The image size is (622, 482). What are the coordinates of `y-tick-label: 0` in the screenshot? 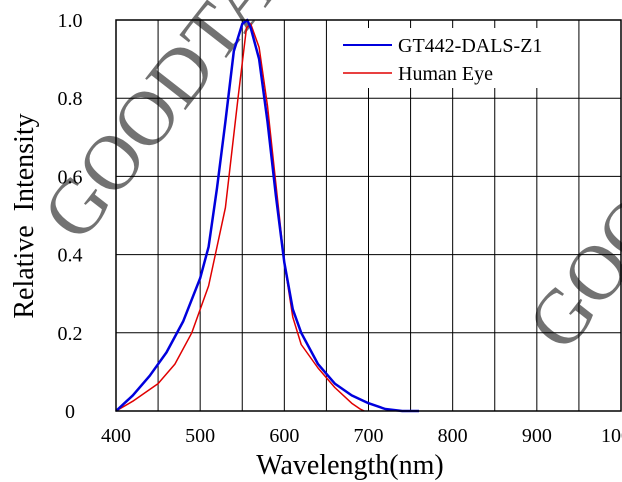 It's located at (70, 412).